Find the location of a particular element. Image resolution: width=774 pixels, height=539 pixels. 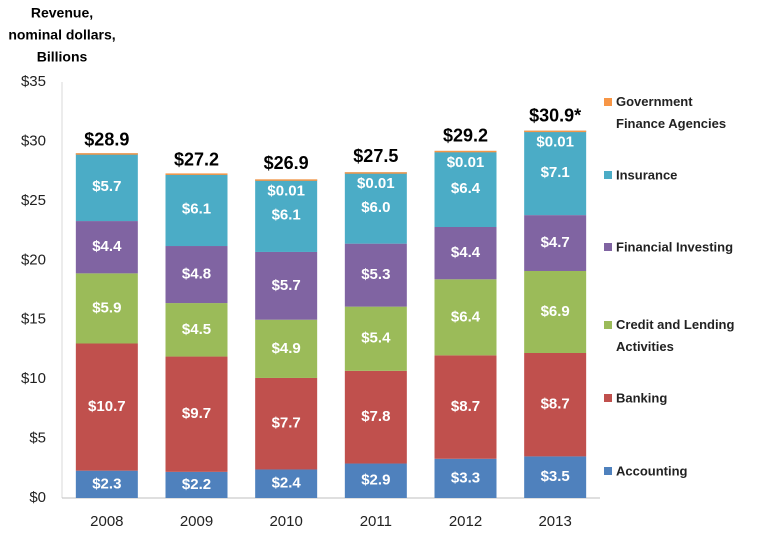

legend-label: Credit and Lending Activities is located at coordinates (675, 335).